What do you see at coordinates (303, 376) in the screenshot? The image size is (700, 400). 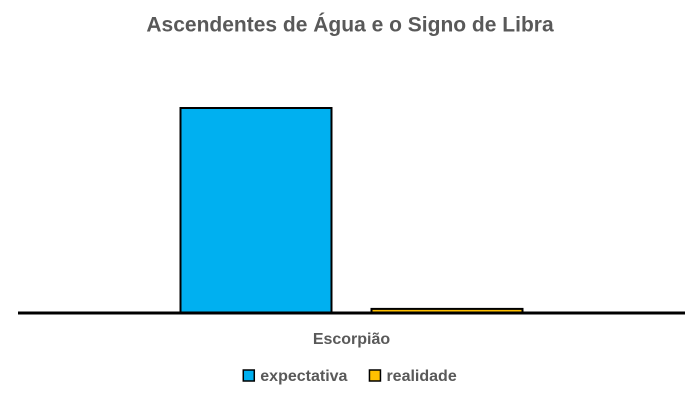 I see `legend-label: expectativa` at bounding box center [303, 376].